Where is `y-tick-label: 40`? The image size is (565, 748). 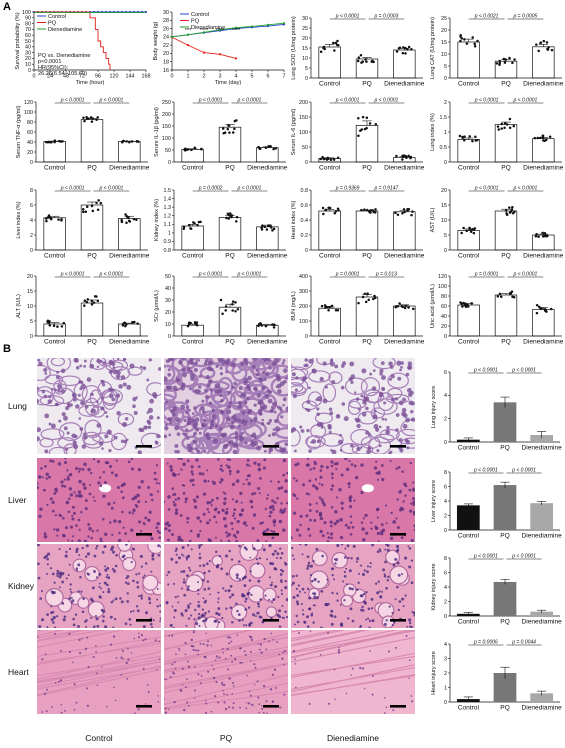
y-tick-label: 40 is located at coordinates (30, 143).